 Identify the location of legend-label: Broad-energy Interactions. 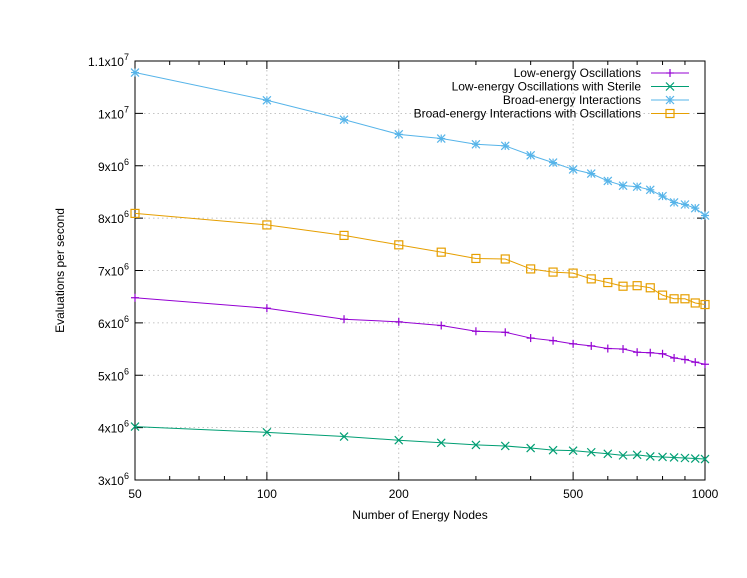
(572, 100).